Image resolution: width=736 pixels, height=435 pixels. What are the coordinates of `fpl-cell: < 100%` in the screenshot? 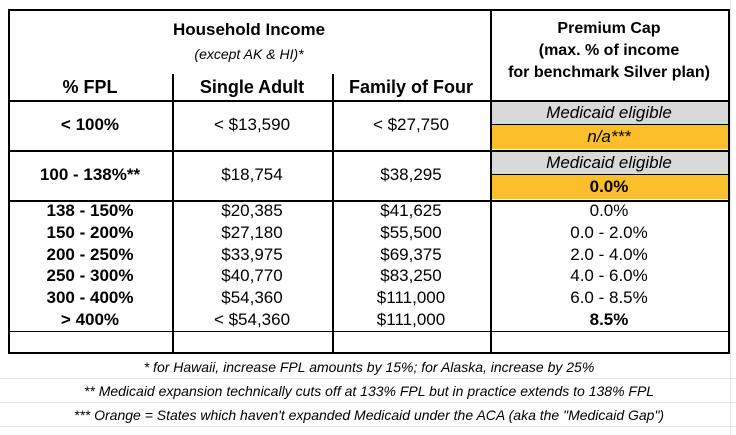 It's located at (90, 124).